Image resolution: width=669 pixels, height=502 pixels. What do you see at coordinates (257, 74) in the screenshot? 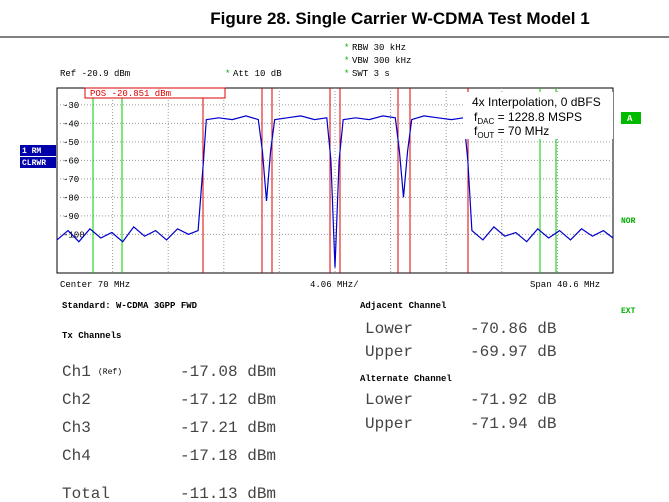
I see `att: Att 10 dB` at bounding box center [257, 74].